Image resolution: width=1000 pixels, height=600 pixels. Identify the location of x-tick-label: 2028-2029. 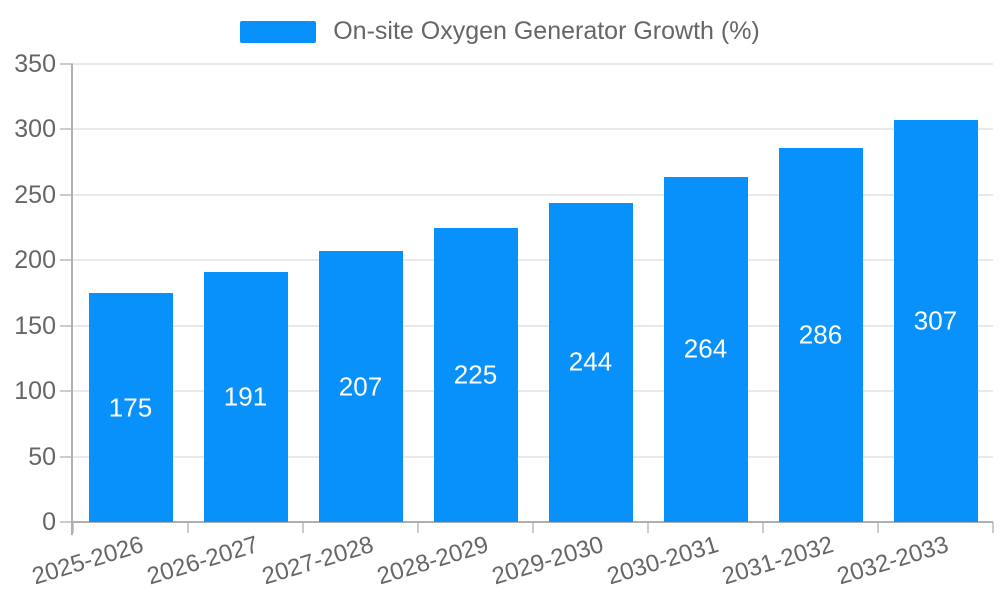
(432, 561).